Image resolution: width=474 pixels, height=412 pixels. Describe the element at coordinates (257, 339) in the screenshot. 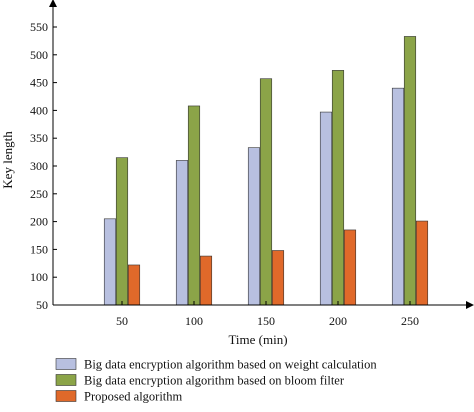

I see `x-axis-label: Time (min)` at that location.